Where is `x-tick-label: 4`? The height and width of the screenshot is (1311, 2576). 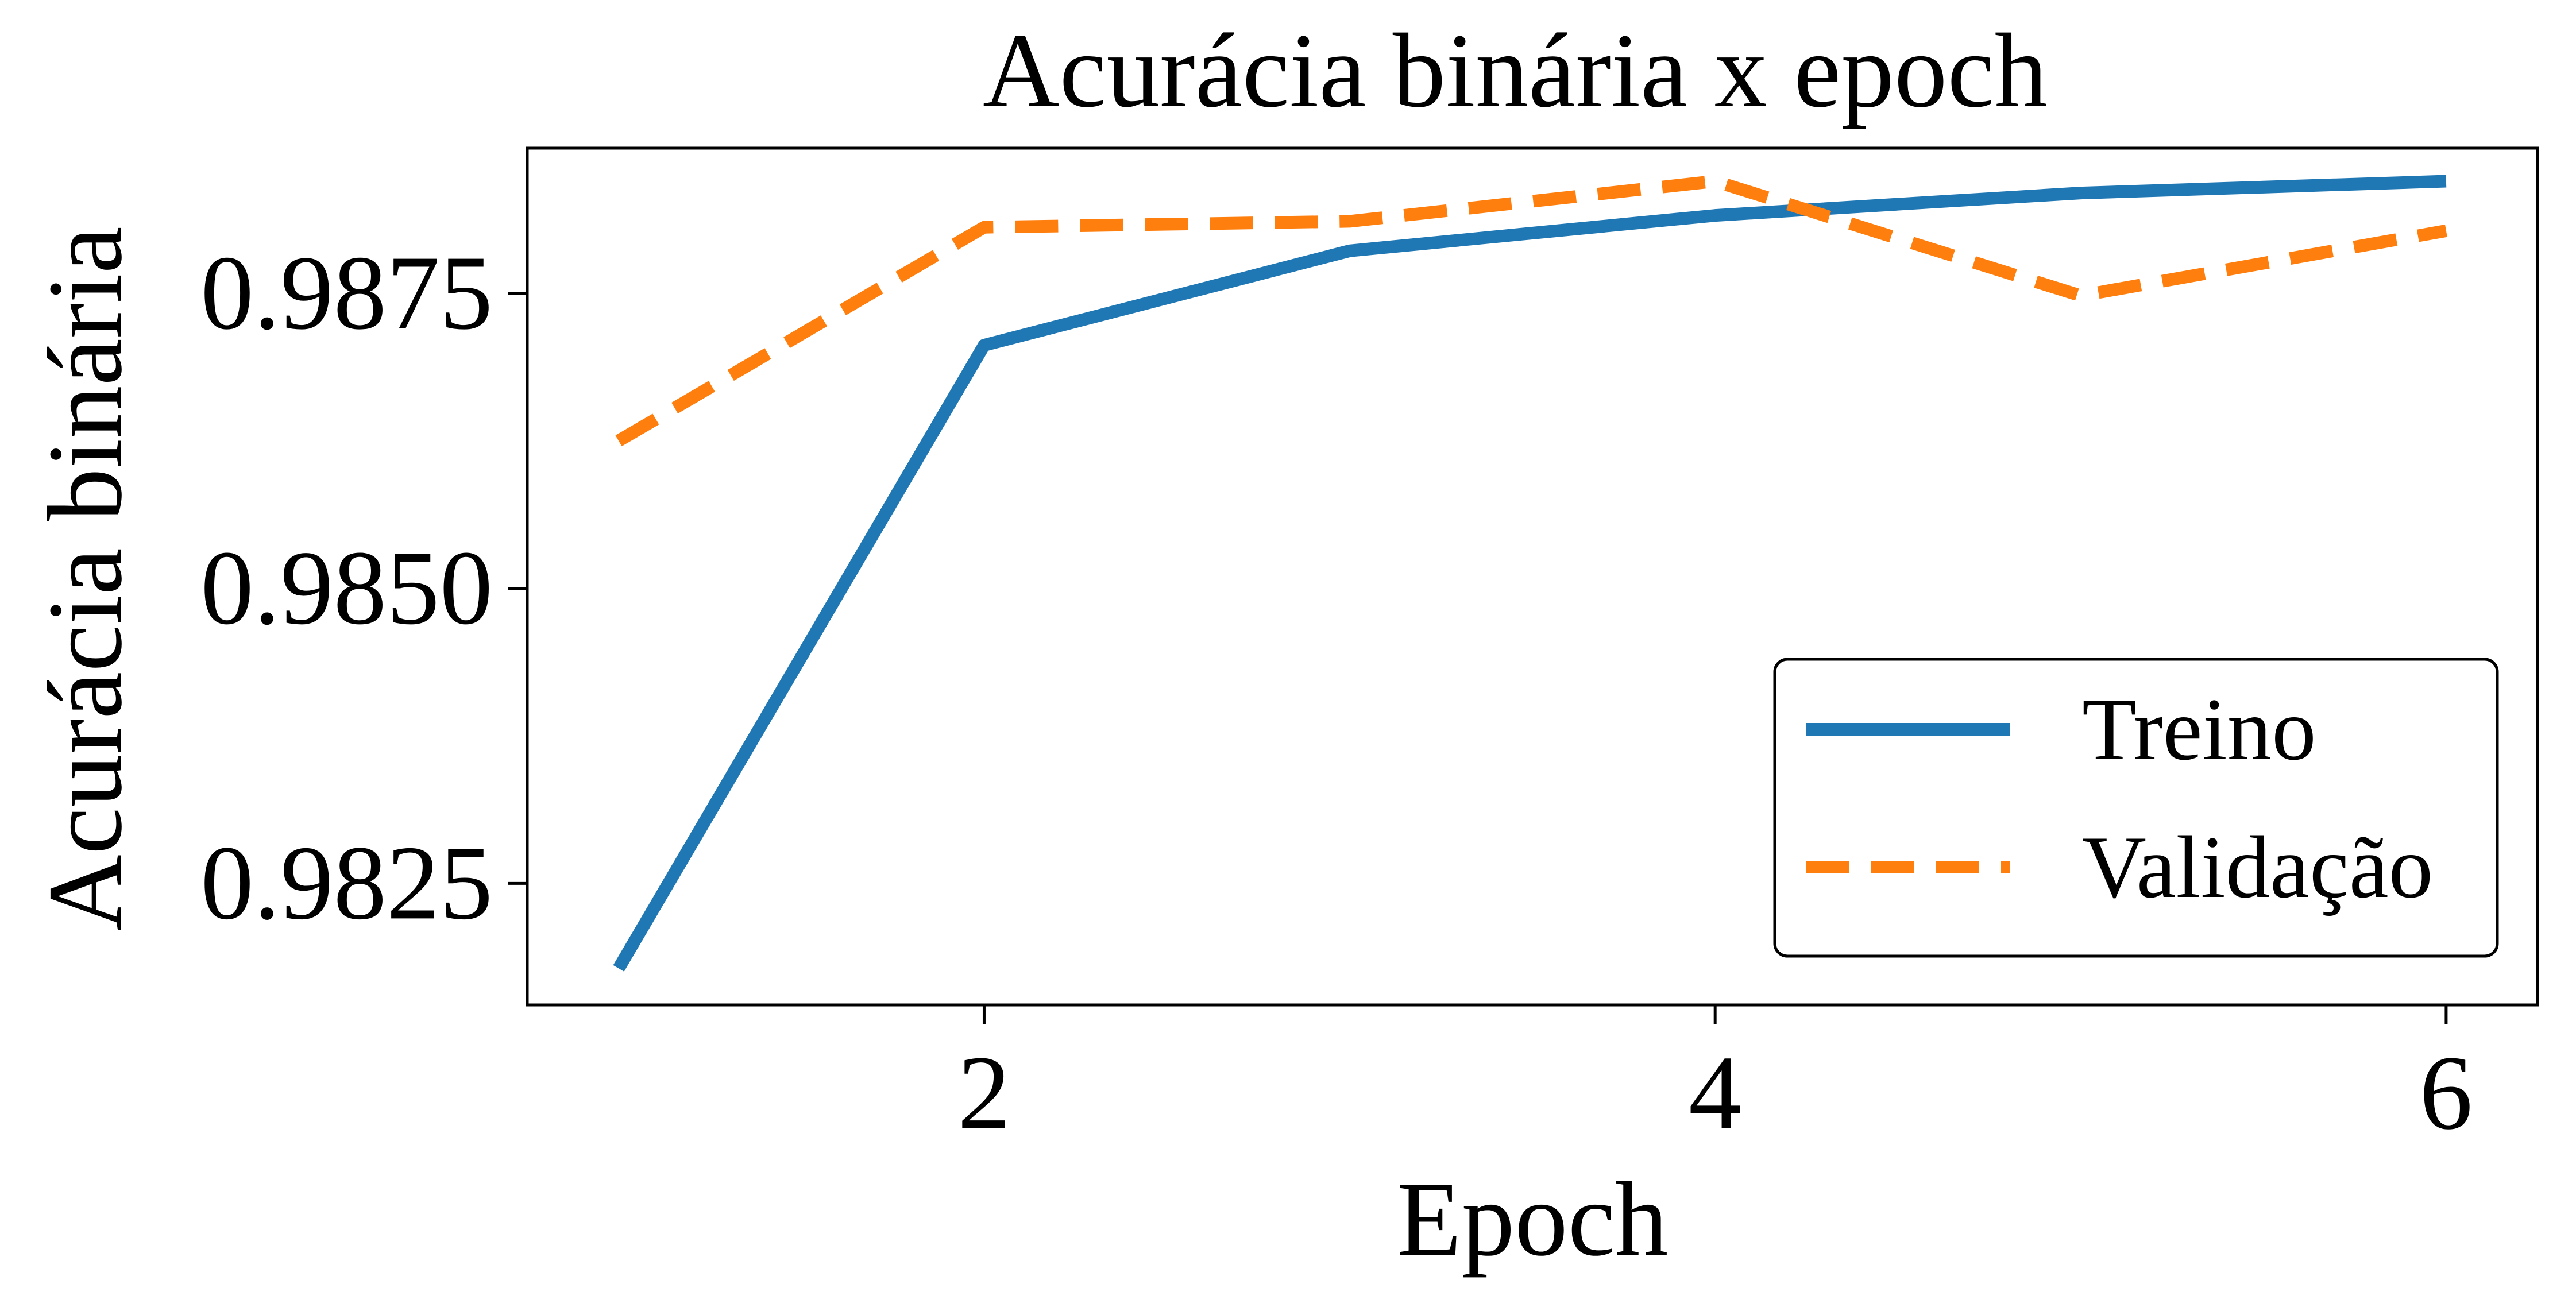
x-tick-label: 4 is located at coordinates (1715, 1093).